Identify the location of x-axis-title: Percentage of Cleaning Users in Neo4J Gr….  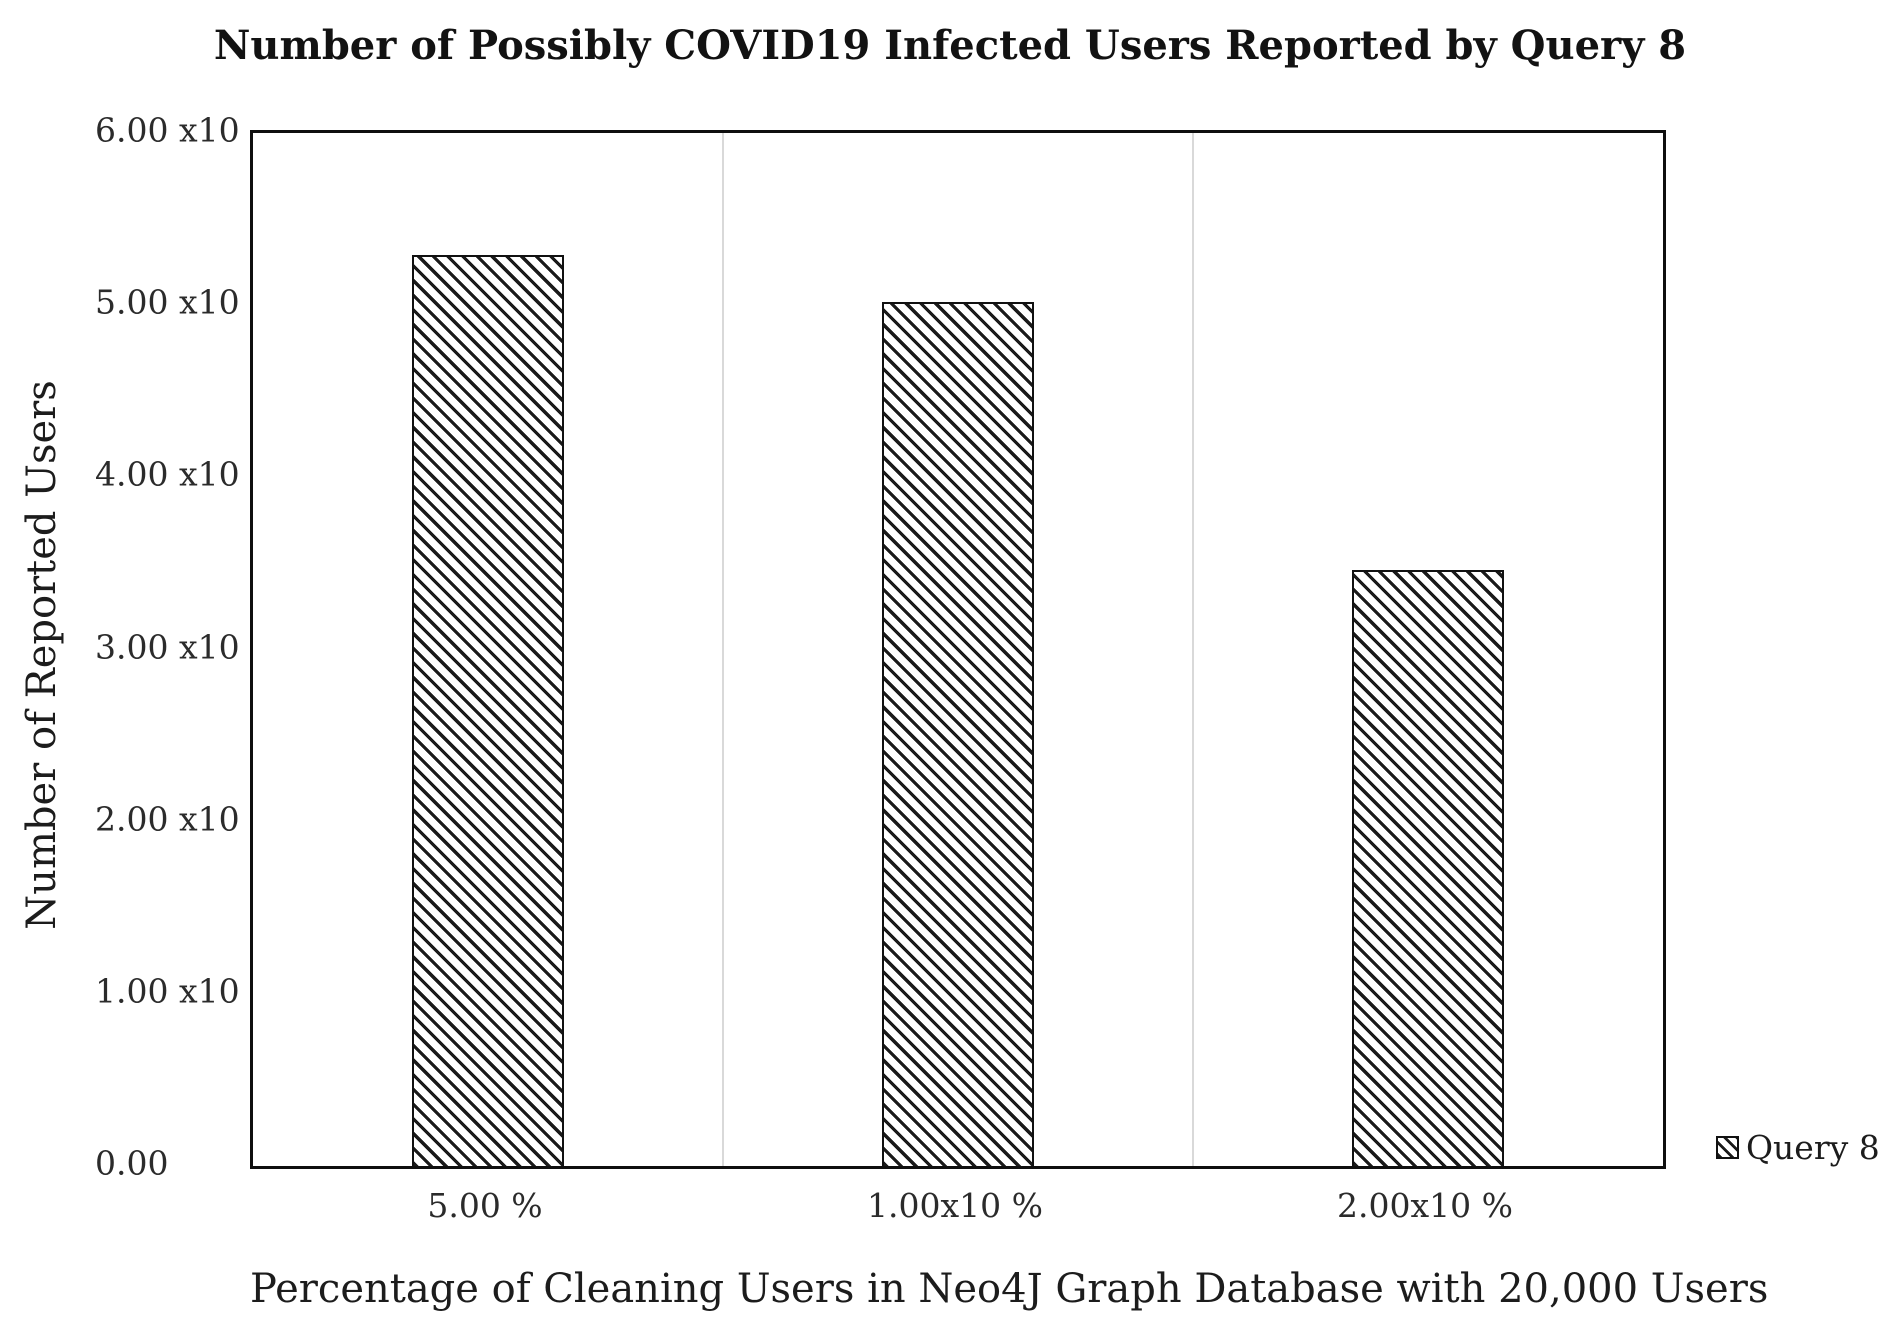
(1009, 1289).